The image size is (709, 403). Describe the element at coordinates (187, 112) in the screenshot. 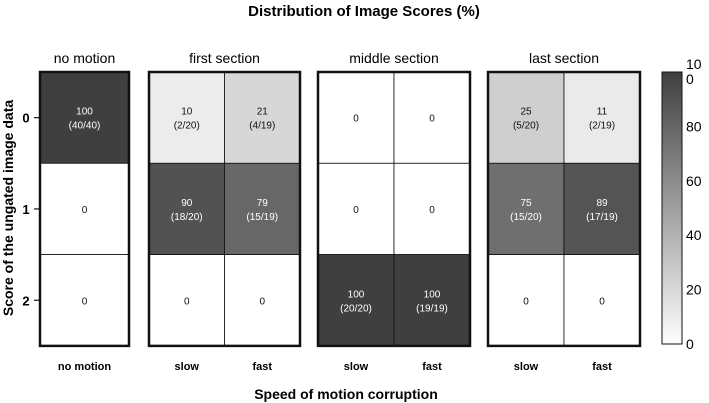

I see `cell-value: 10` at that location.